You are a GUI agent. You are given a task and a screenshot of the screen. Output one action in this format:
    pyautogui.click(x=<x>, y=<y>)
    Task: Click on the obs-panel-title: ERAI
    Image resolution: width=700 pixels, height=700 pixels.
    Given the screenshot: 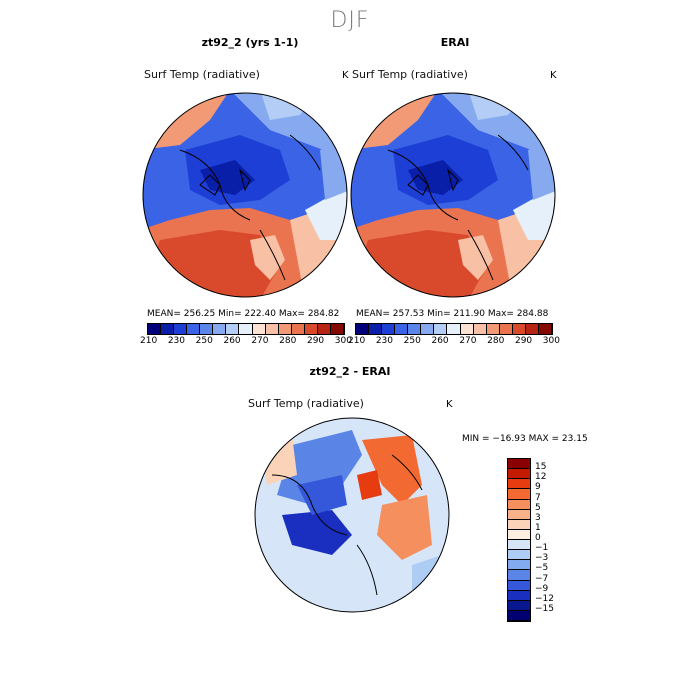 What is the action you would take?
    pyautogui.click(x=455, y=42)
    